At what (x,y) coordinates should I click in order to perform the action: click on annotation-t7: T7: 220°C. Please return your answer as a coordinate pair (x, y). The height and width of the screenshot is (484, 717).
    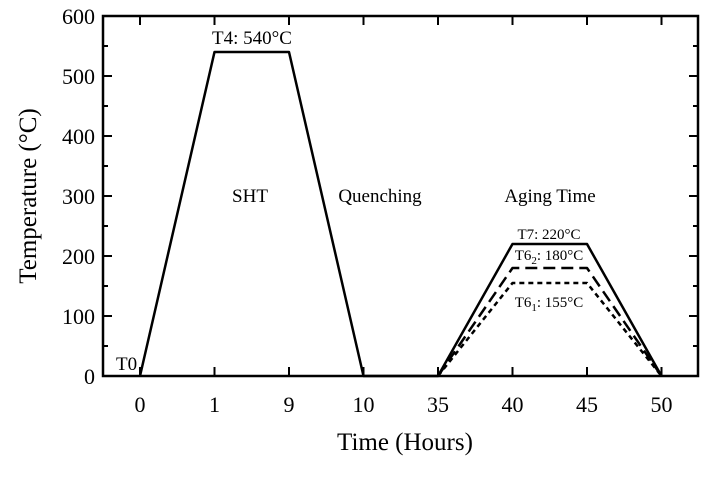
    Looking at the image, I should click on (548, 235).